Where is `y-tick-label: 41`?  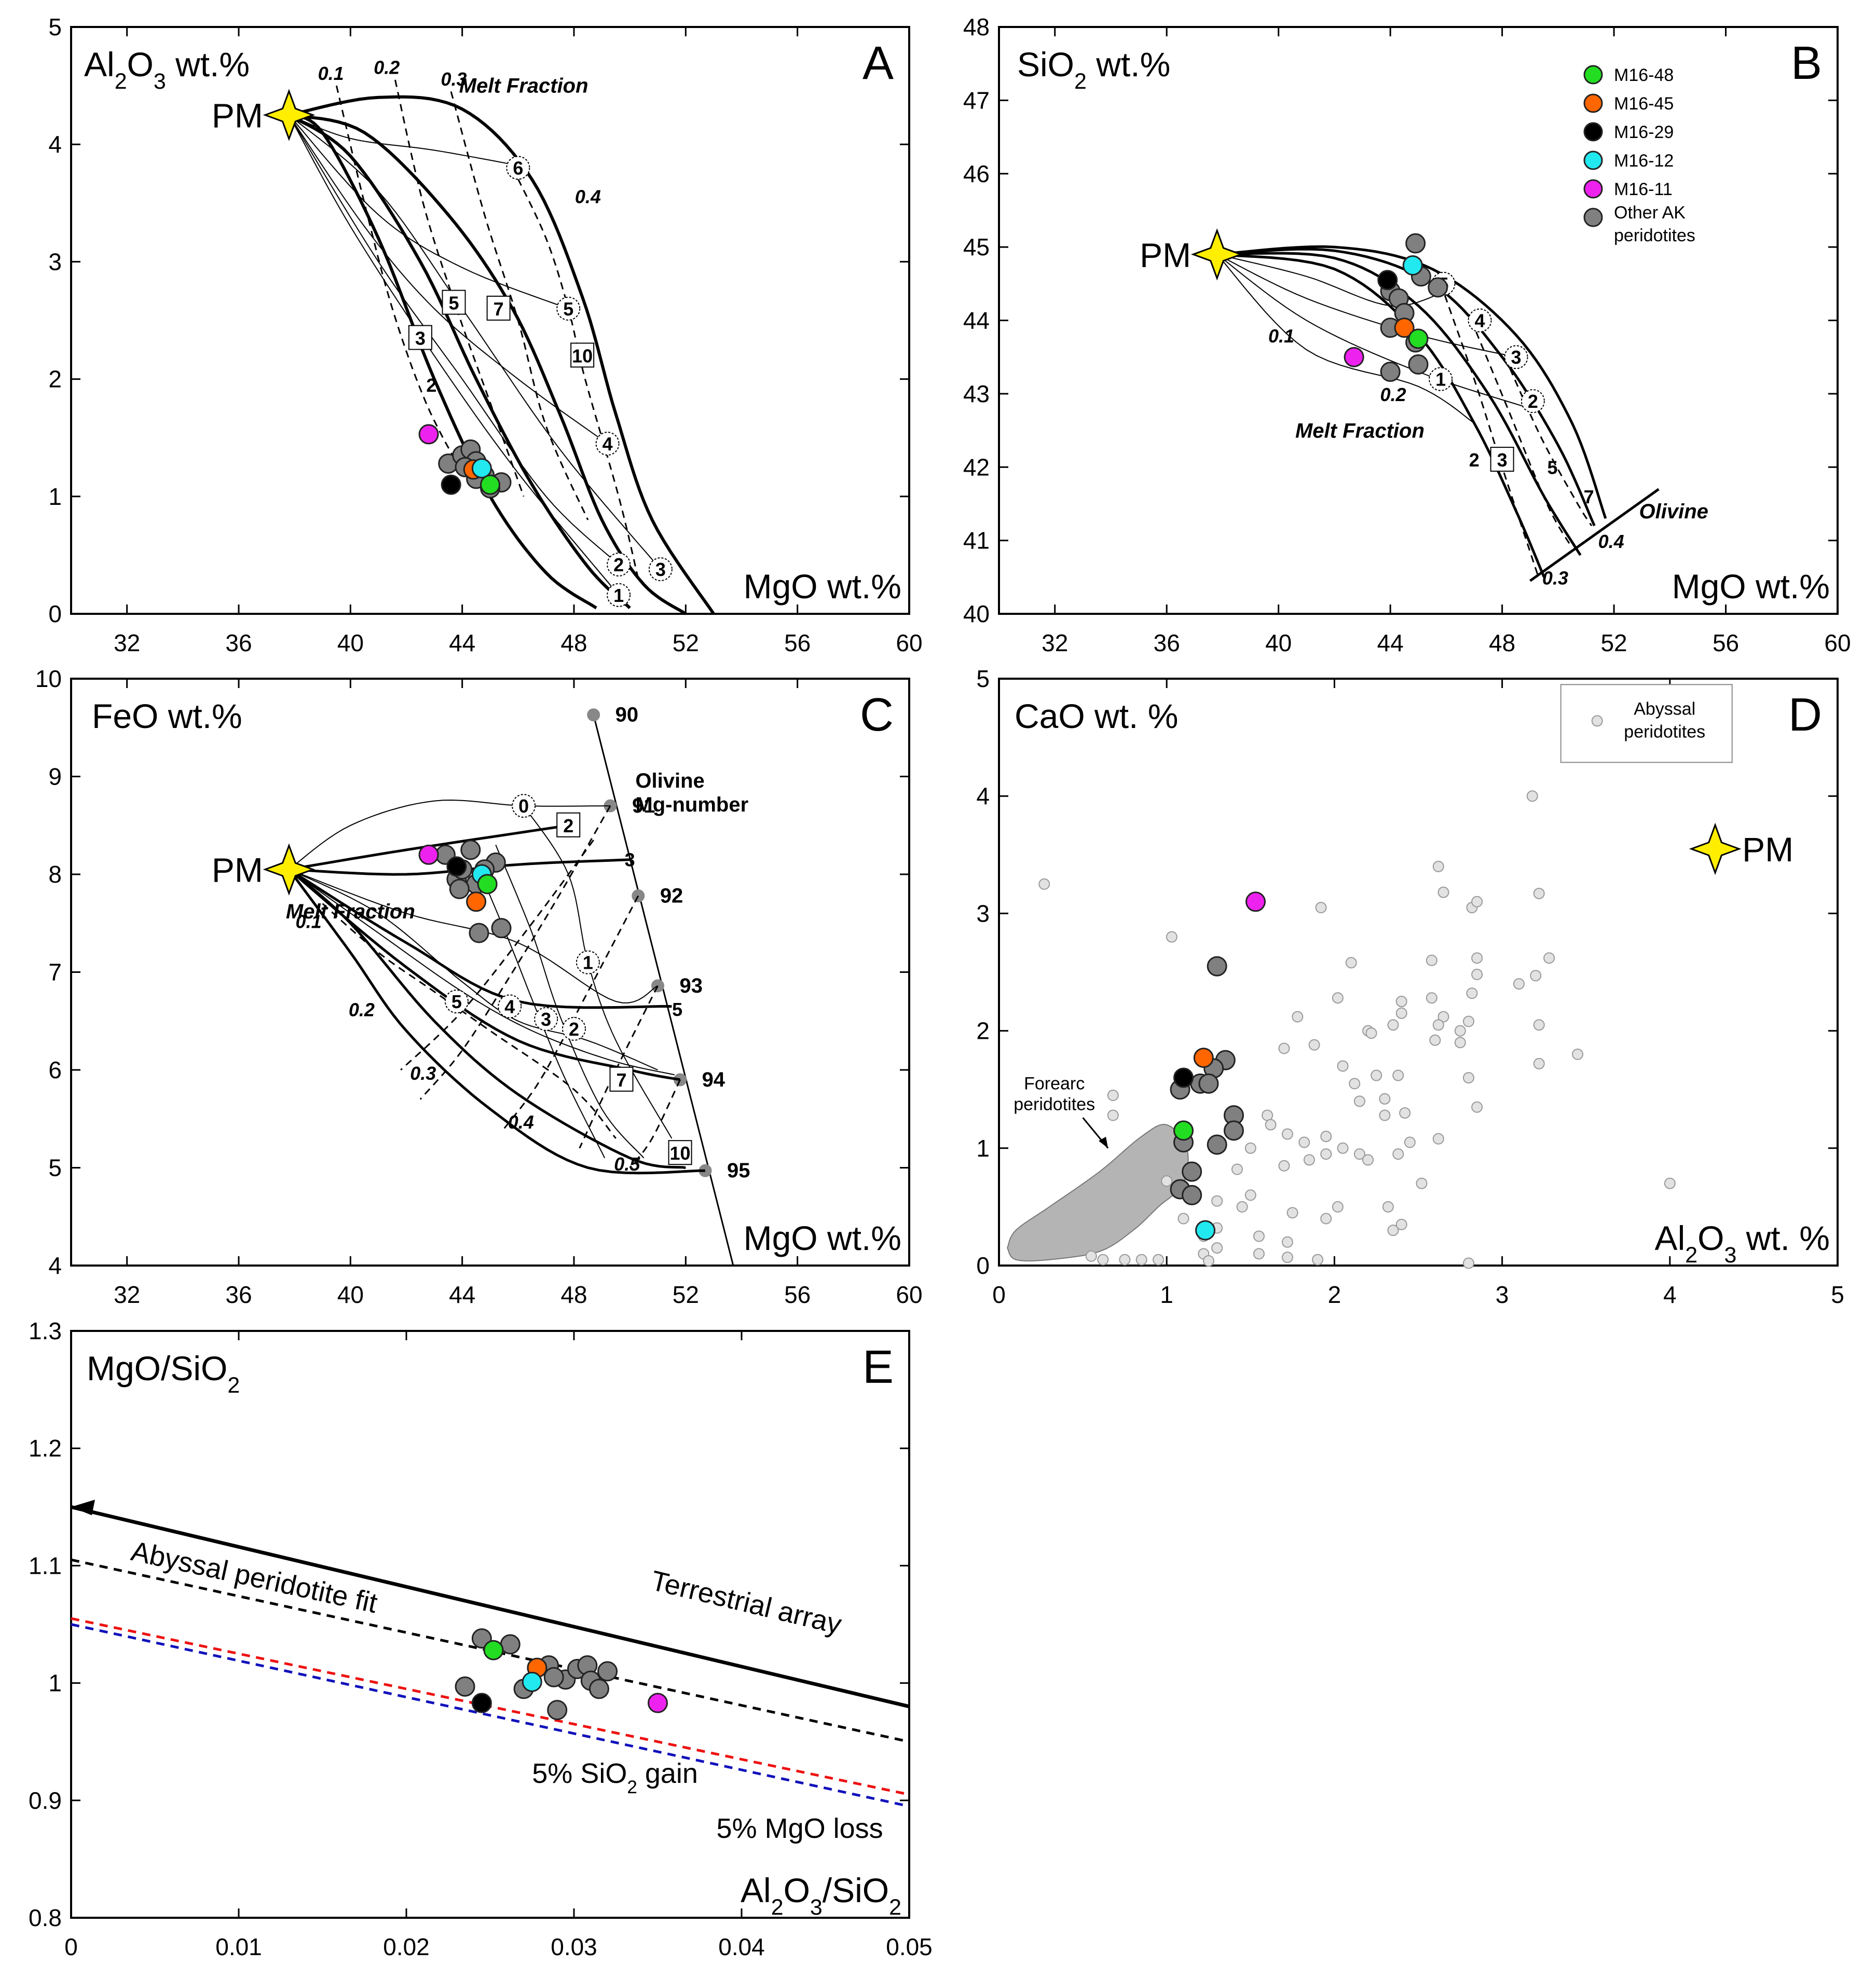 y-tick-label: 41 is located at coordinates (976, 540).